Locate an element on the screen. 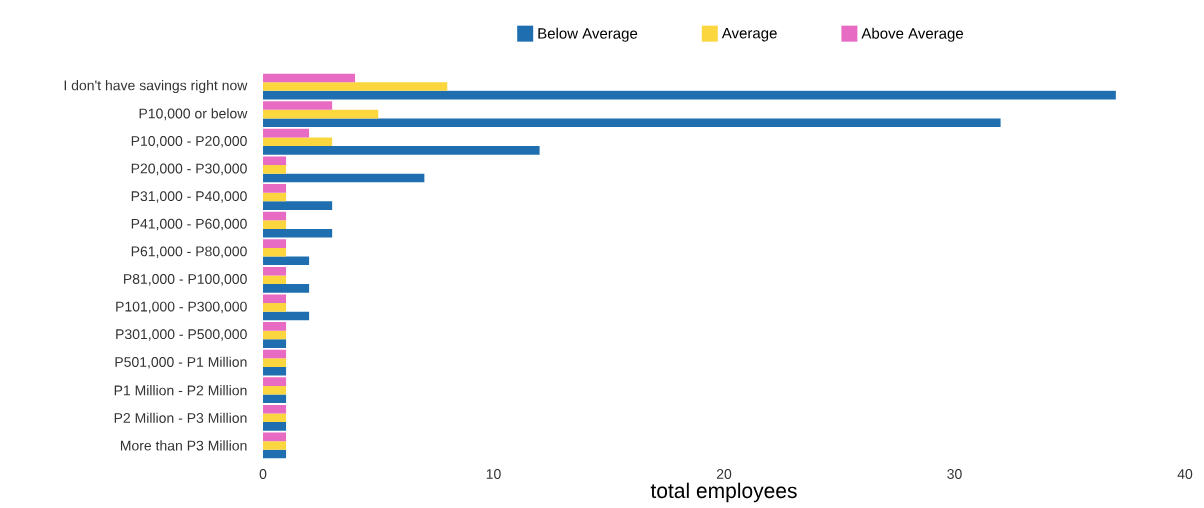  y-tick-label: More than P3 Million is located at coordinates (183, 445).